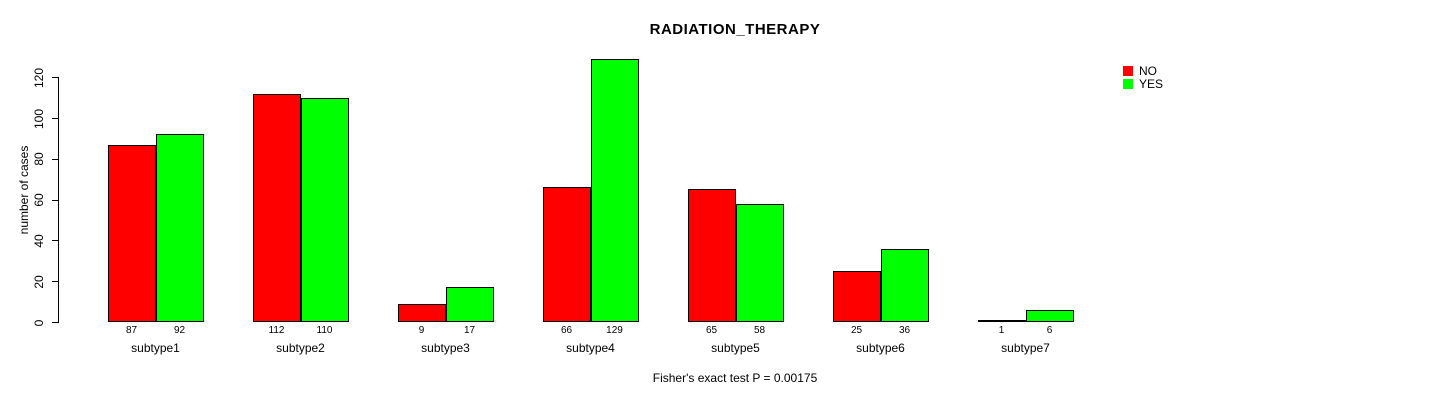 The height and width of the screenshot is (400, 1440). Describe the element at coordinates (614, 330) in the screenshot. I see `bar-value-label-subtype4-yes: 129` at that location.